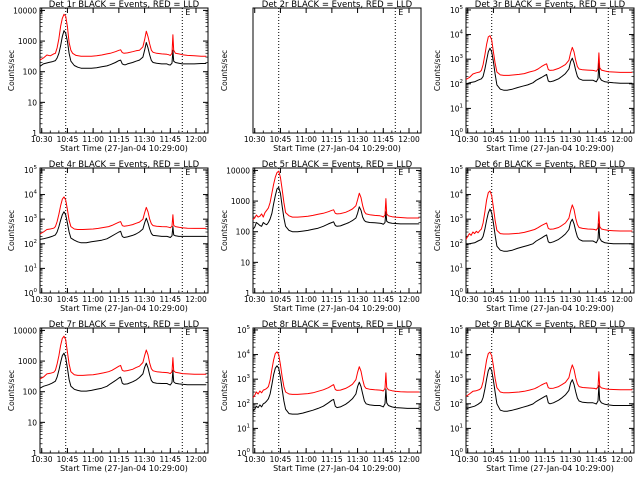 This screenshot has width=640, height=480. Describe the element at coordinates (238, 170) in the screenshot. I see `y-tick-label: 10000` at that location.